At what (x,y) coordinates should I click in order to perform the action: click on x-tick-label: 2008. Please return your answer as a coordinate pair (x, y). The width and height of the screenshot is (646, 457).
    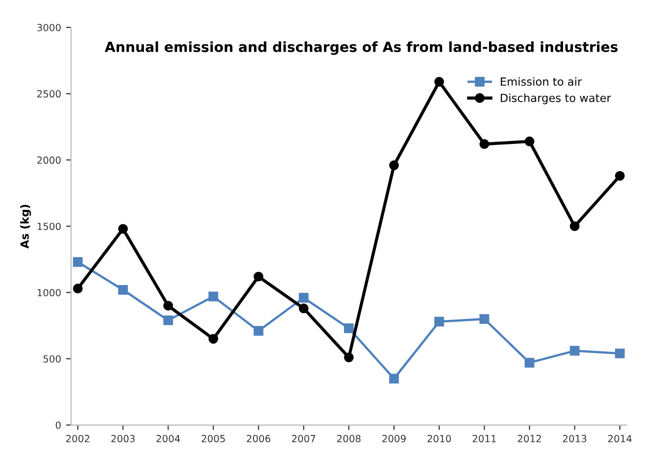
    Looking at the image, I should click on (349, 438).